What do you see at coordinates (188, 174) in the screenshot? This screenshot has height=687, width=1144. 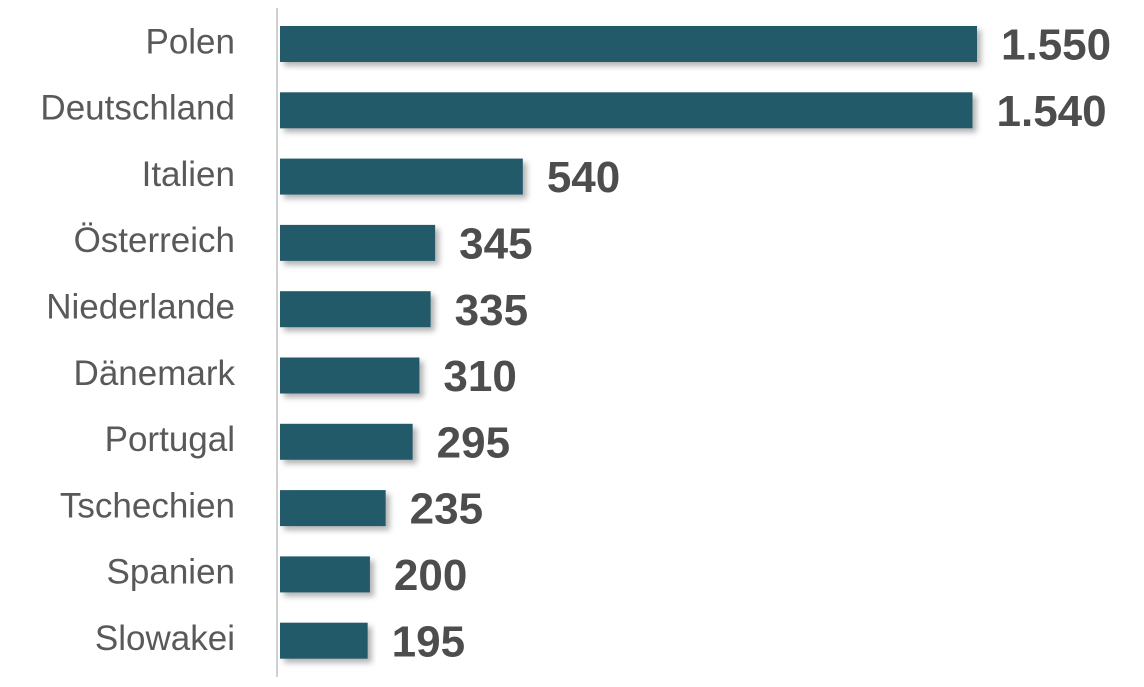 I see `category-label: Italien` at bounding box center [188, 174].